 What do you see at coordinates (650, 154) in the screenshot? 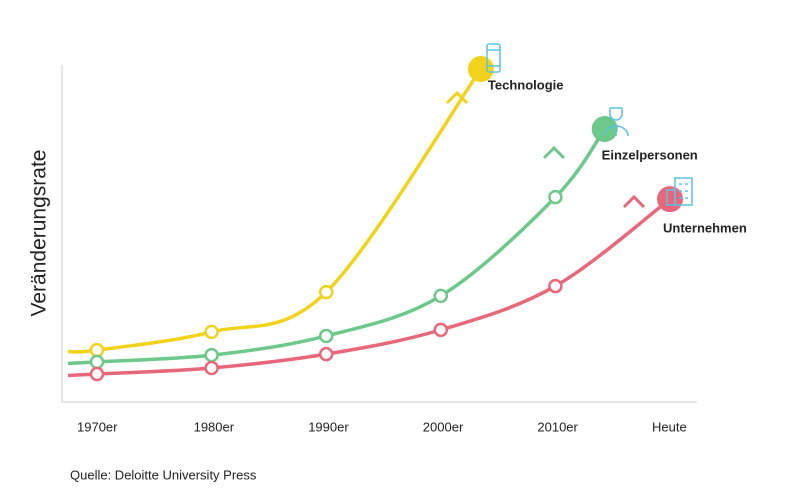
I see `series-label: Einzelpersonen` at bounding box center [650, 154].